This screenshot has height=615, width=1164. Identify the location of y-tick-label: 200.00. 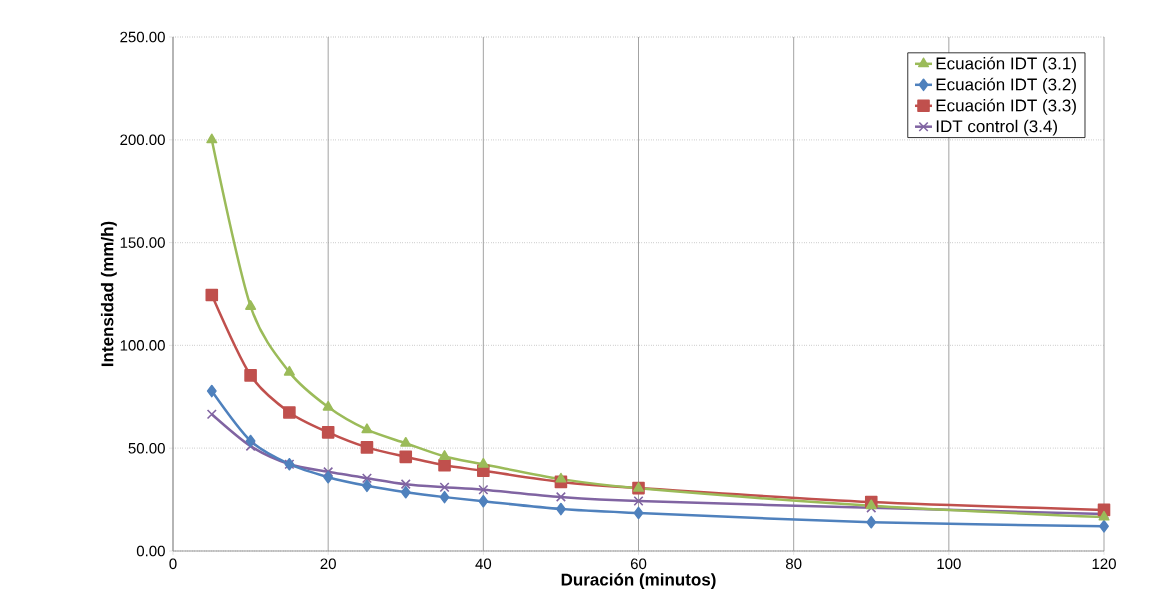
(142, 140).